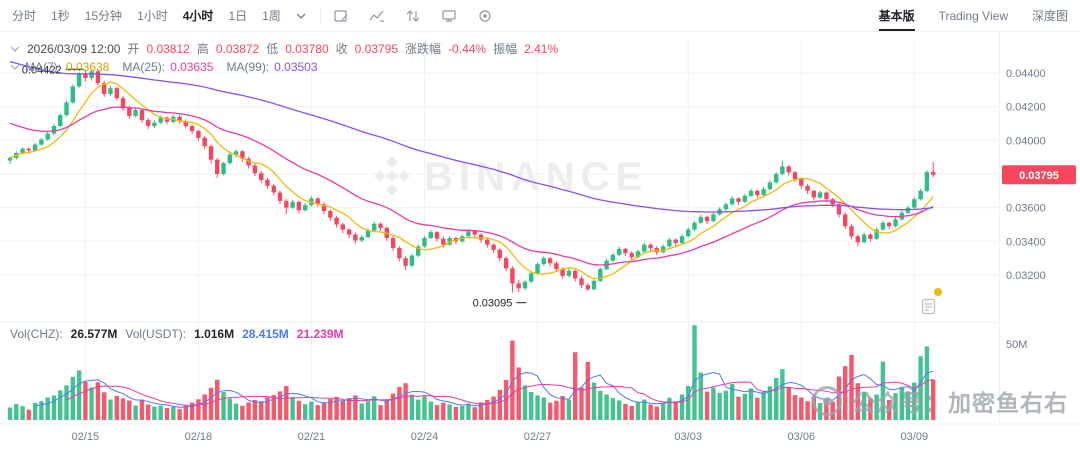 Image resolution: width=1080 pixels, height=450 pixels. What do you see at coordinates (133, 49) in the screenshot?
I see `open-label: 开` at bounding box center [133, 49].